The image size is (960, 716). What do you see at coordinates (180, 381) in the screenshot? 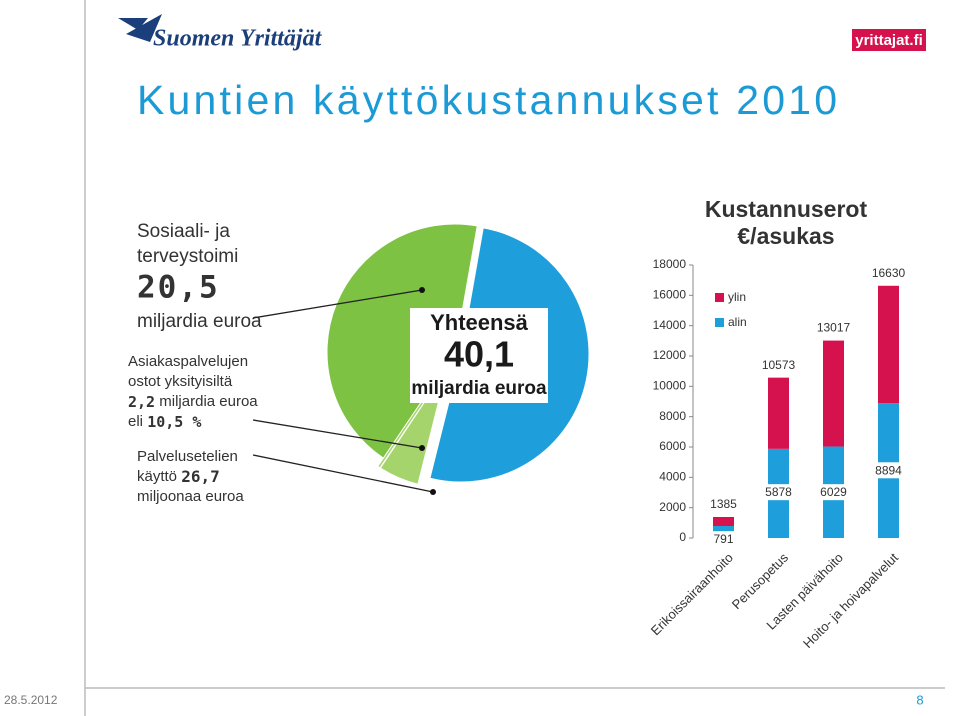
I see `label-line: ostot yksityisiltä` at bounding box center [180, 381].